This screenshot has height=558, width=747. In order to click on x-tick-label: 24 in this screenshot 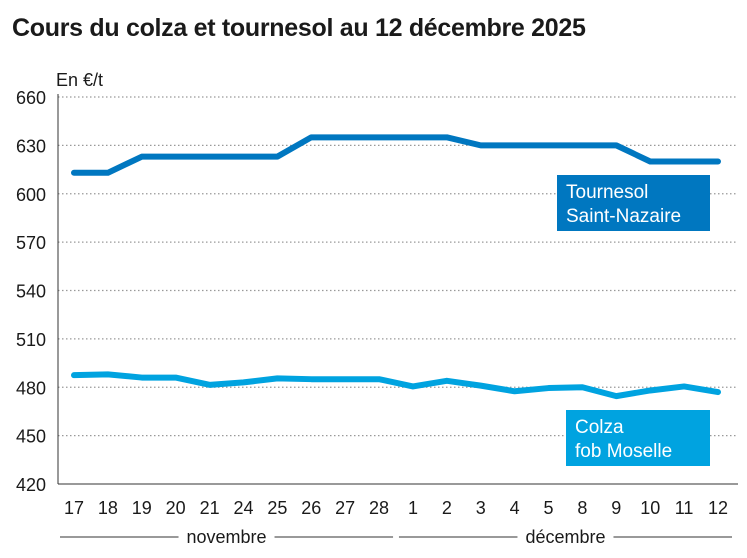, I will do `click(243, 508)`.